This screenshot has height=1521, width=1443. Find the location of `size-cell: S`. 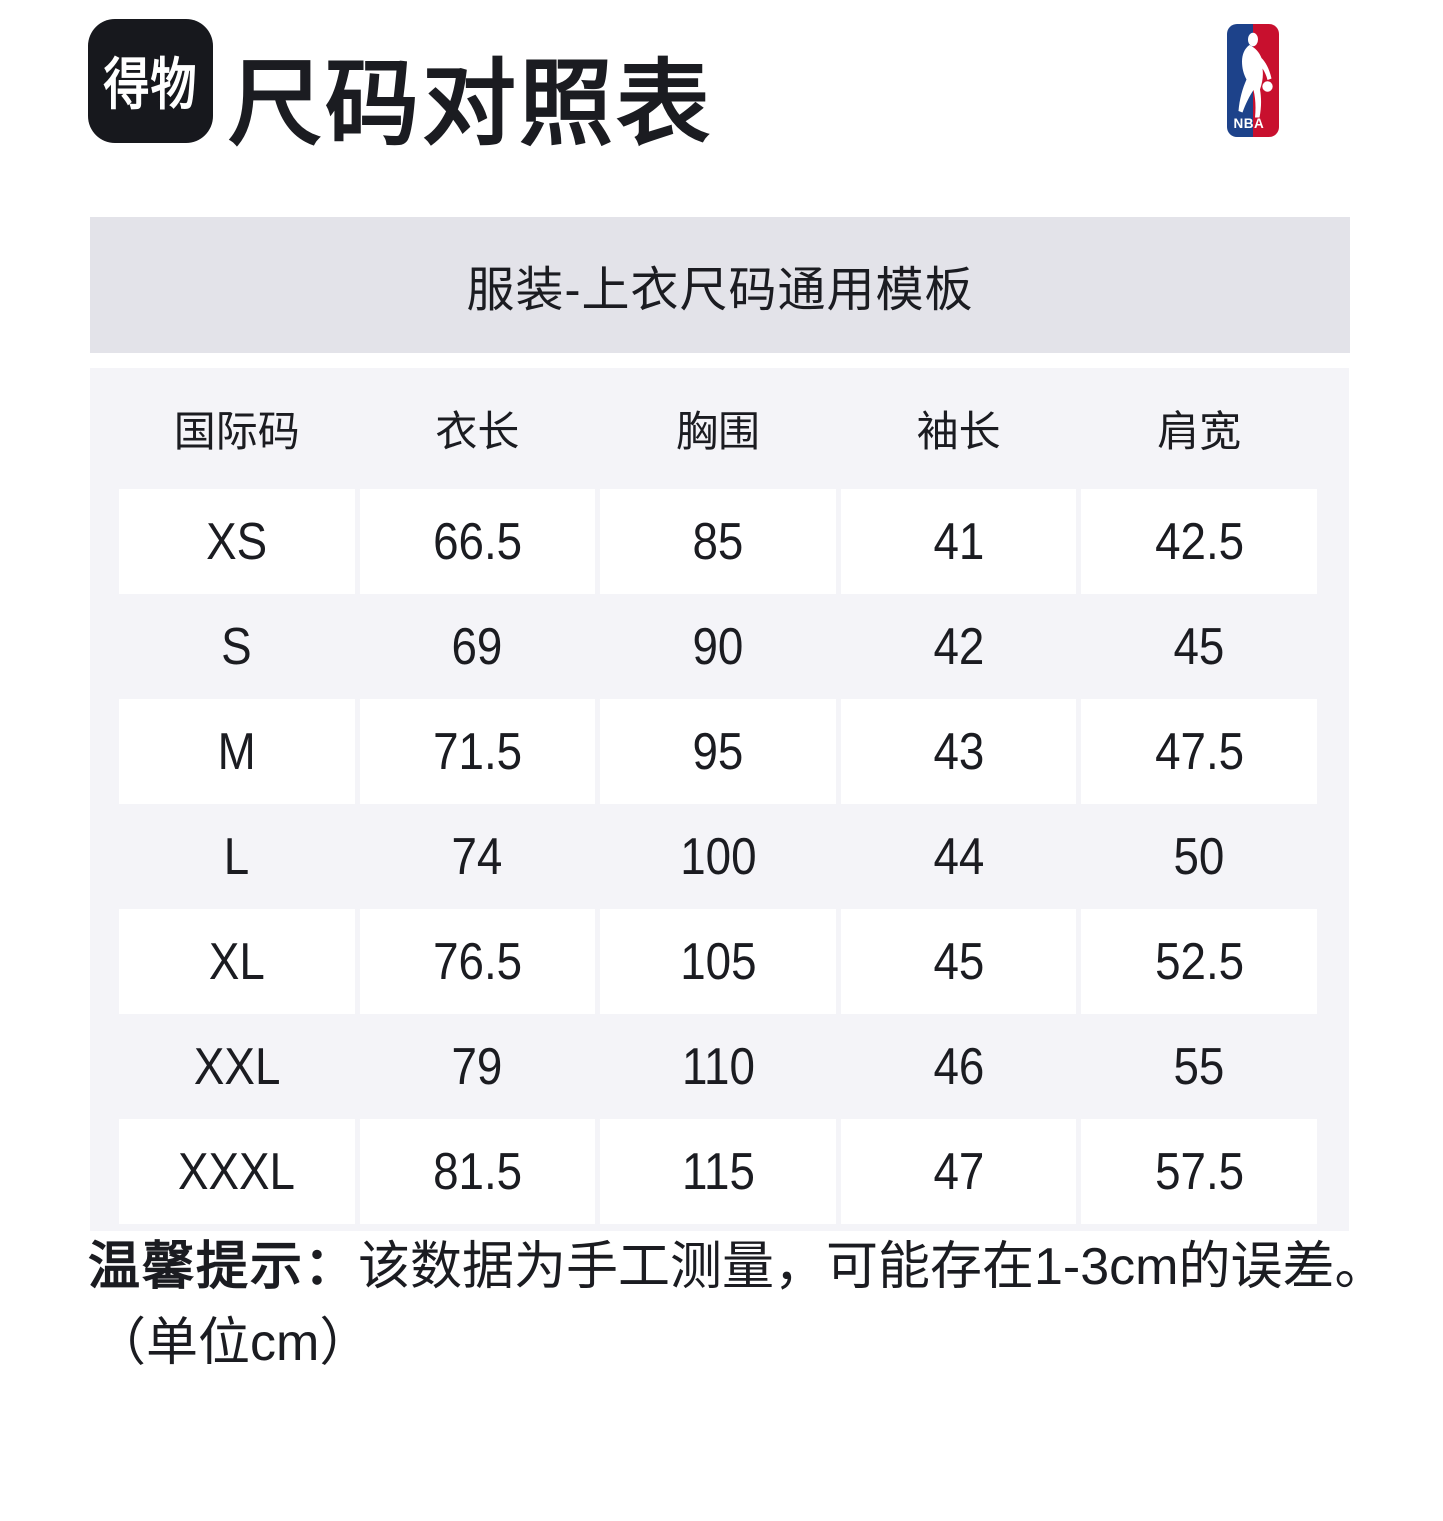

size-cell: S is located at coordinates (237, 646).